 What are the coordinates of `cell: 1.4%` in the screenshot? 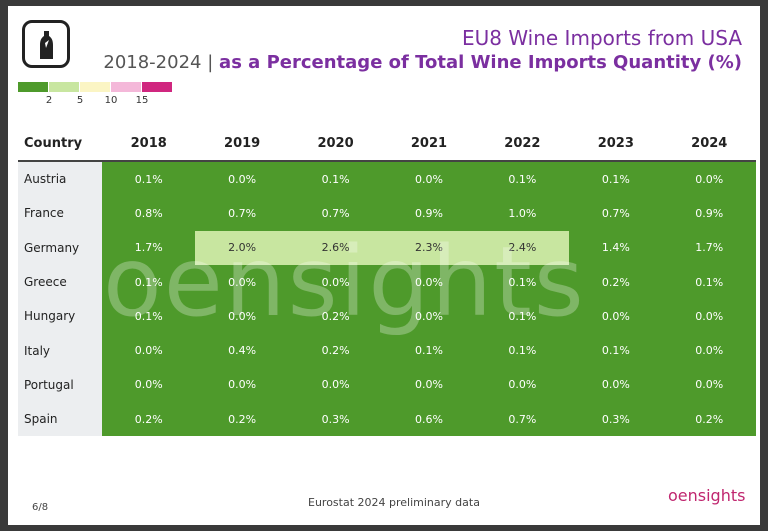 It's located at (616, 247).